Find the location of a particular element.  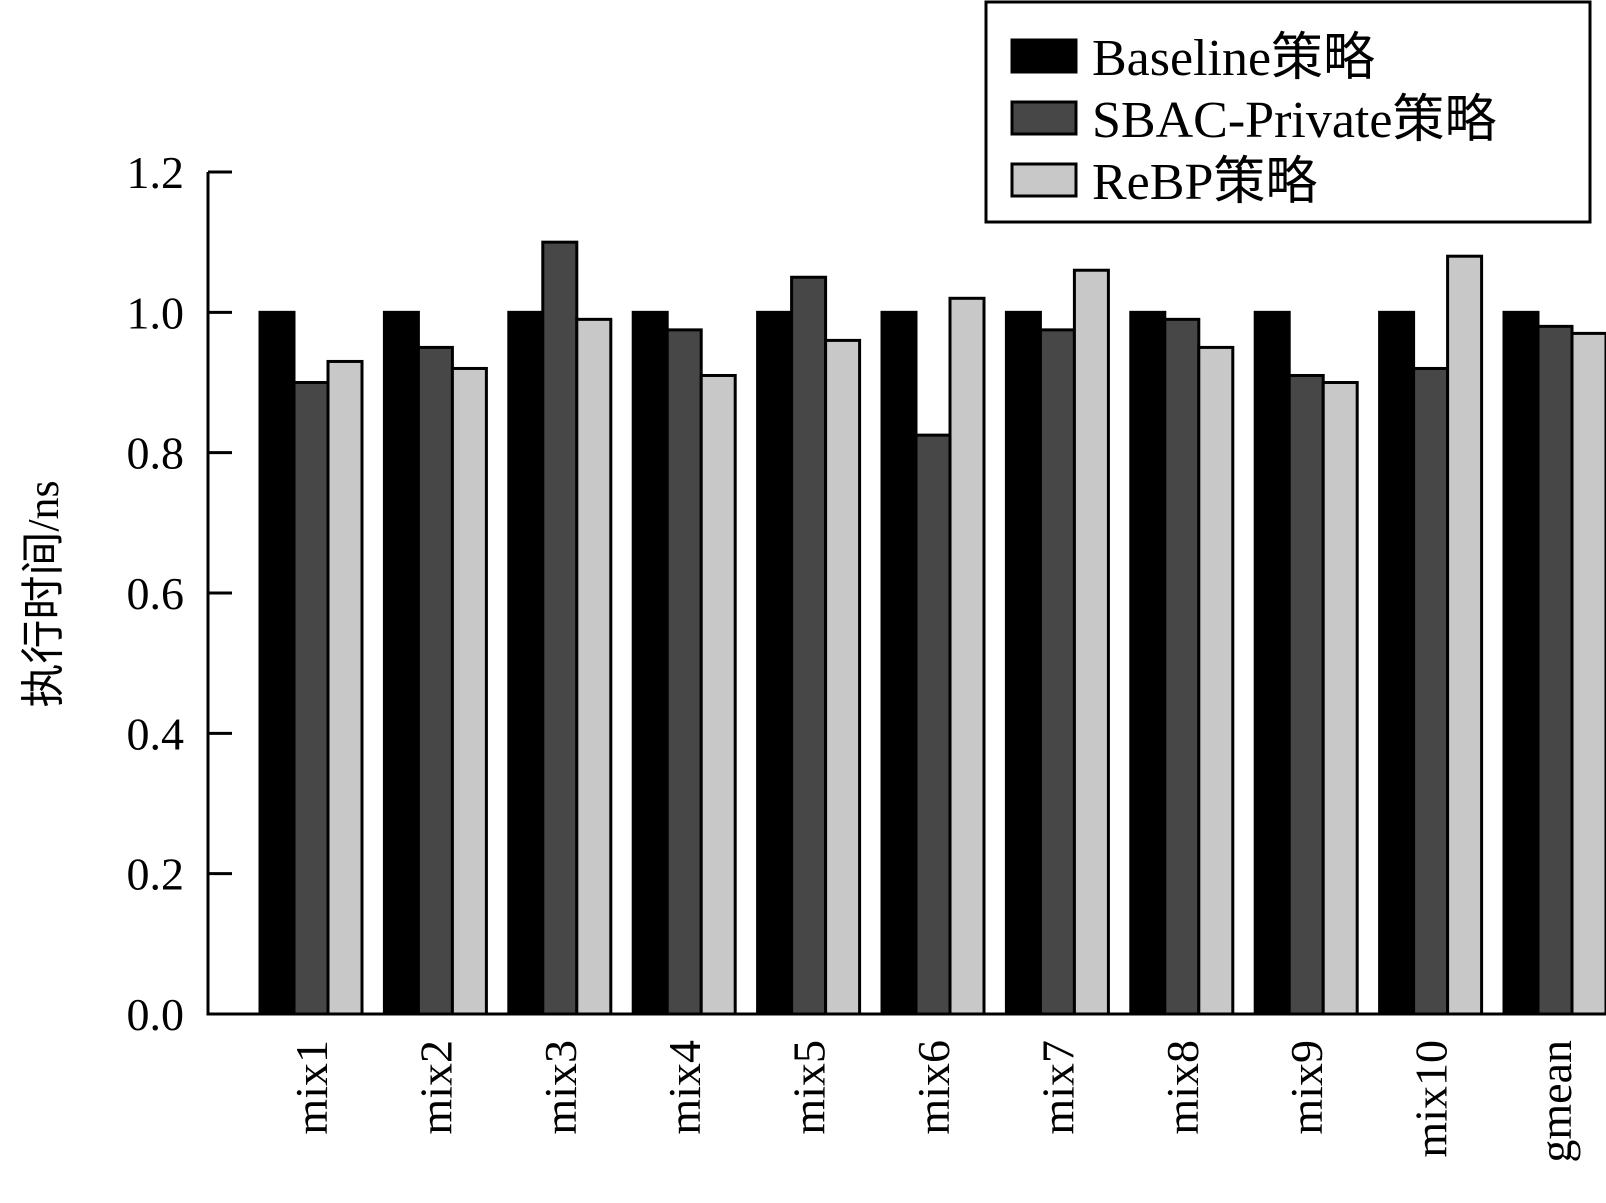

y-tick-label: 1.0 is located at coordinates (156, 312).